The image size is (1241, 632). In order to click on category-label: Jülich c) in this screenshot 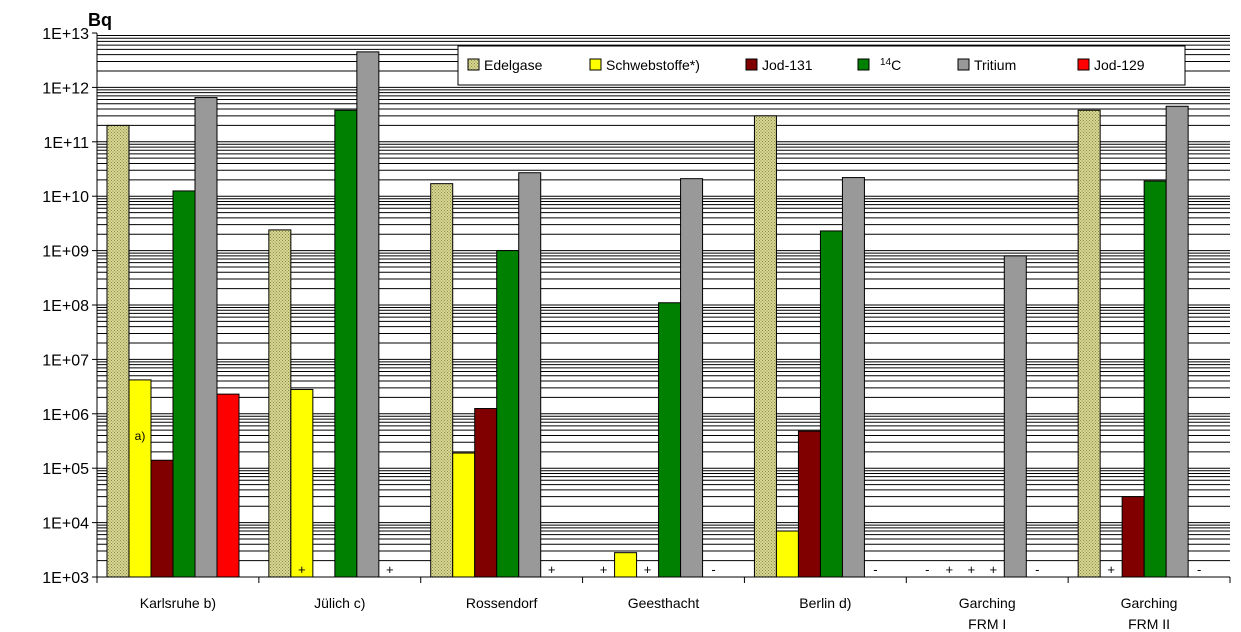, I will do `click(339, 603)`.